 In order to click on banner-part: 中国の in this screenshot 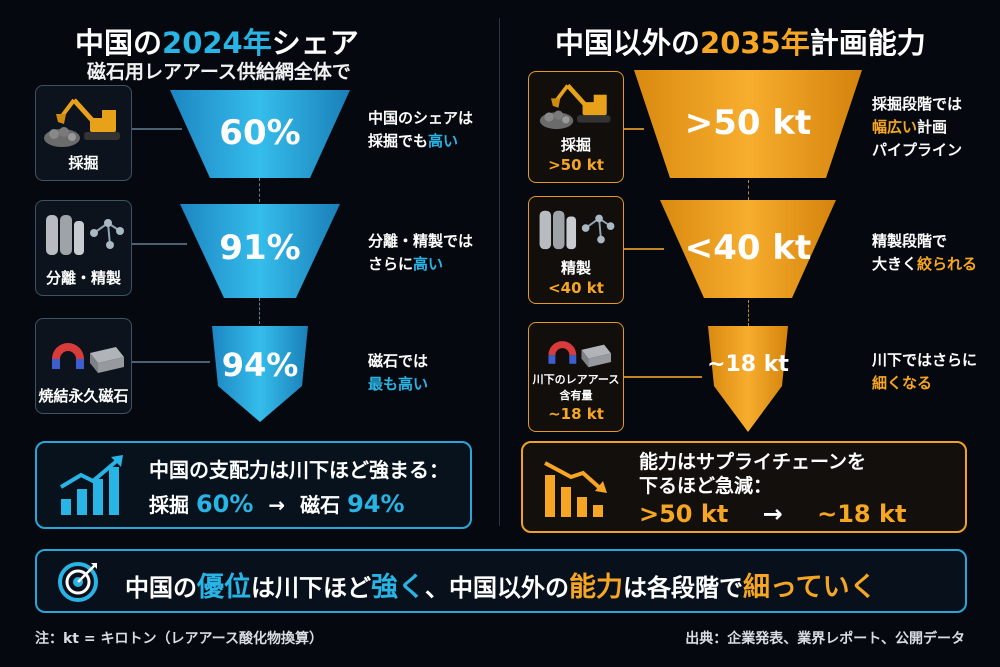, I will do `click(161, 588)`.